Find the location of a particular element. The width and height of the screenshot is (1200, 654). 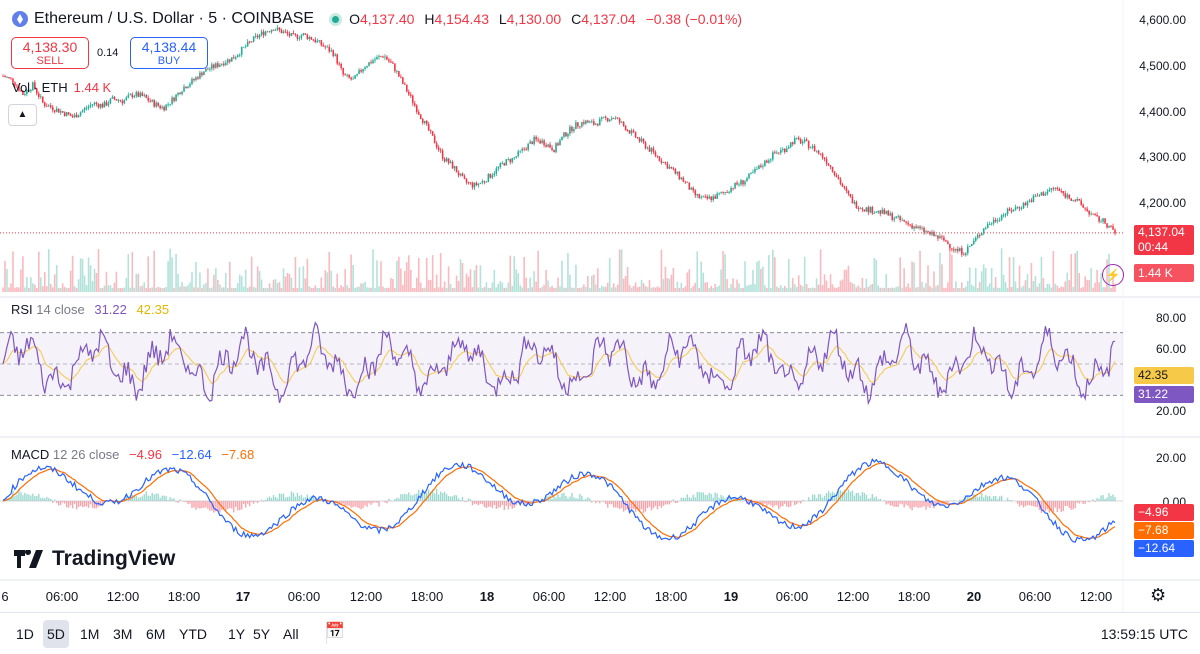

rsi-legend: RSI 14 close 31.22 42.35 is located at coordinates (90, 309).